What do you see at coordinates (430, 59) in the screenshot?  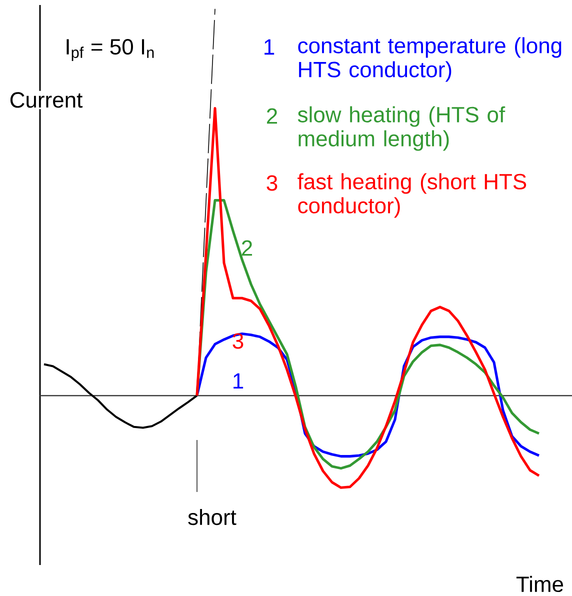 I see `text: constant temperature (long HTS conductor)` at bounding box center [430, 59].